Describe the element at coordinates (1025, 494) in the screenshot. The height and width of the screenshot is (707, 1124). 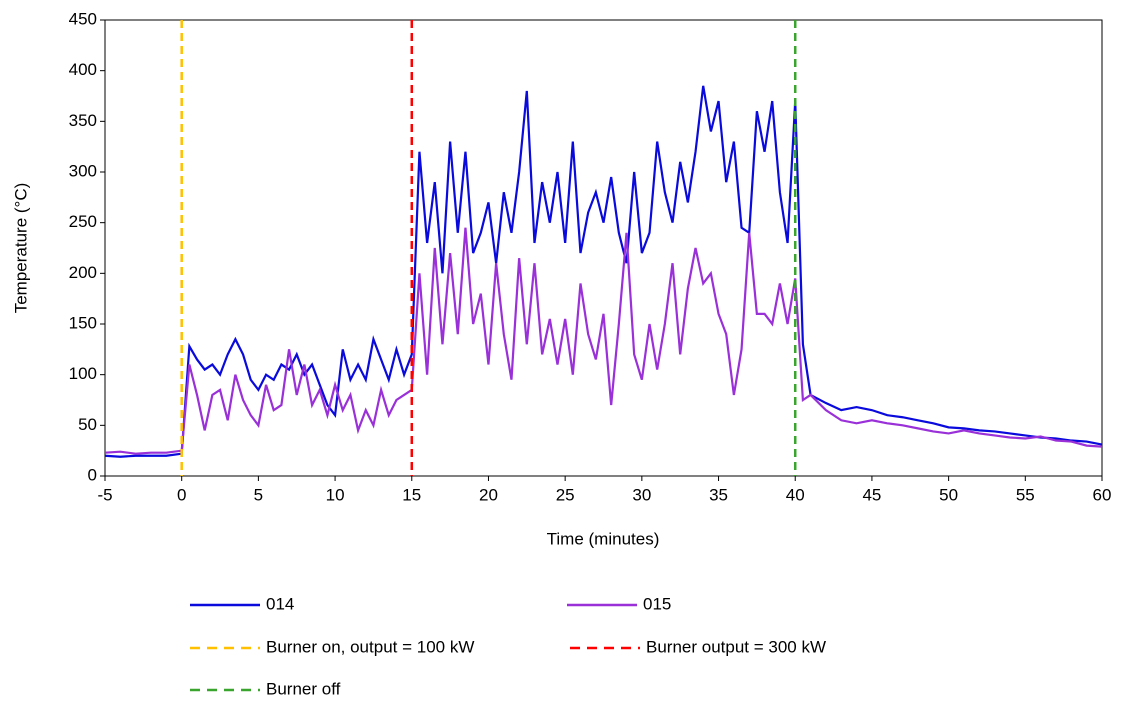
I see `x-tick-label: 55` at that location.